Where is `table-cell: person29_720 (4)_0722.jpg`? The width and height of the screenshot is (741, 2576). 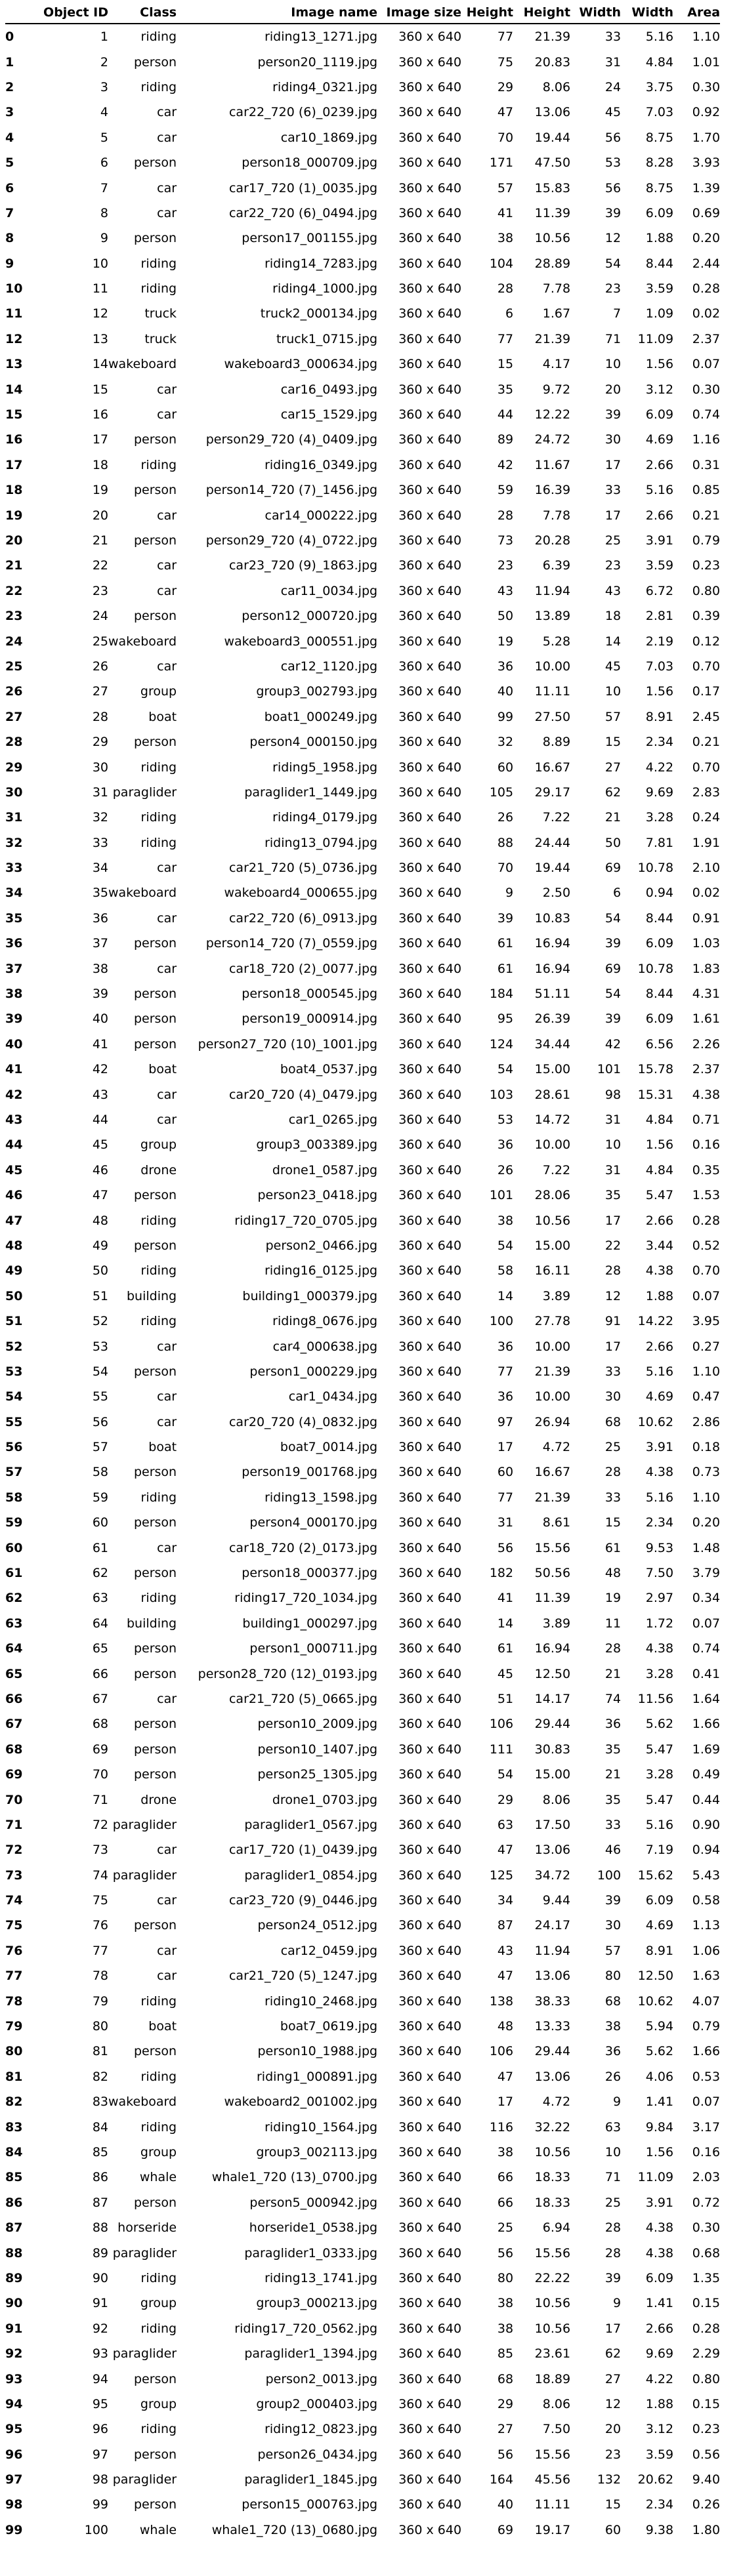
table-cell: person29_720 (4)_0722.jpg is located at coordinates (291, 540).